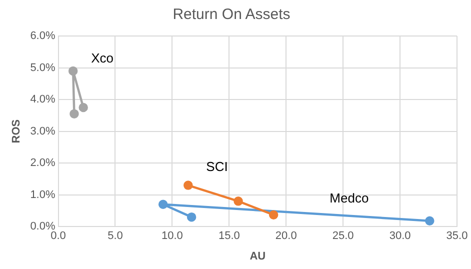 The image size is (471, 269). I want to click on x-tick-label: 10.0, so click(172, 236).